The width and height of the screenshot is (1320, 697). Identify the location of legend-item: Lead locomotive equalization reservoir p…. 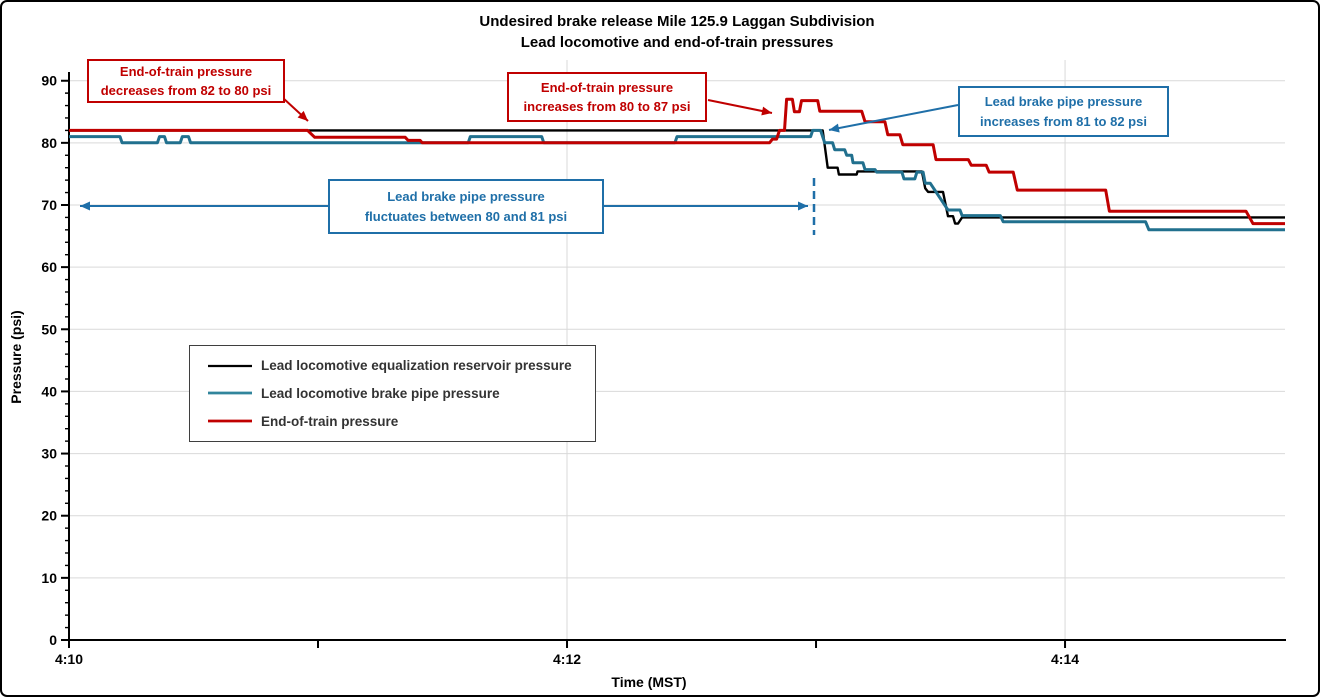
(401, 365).